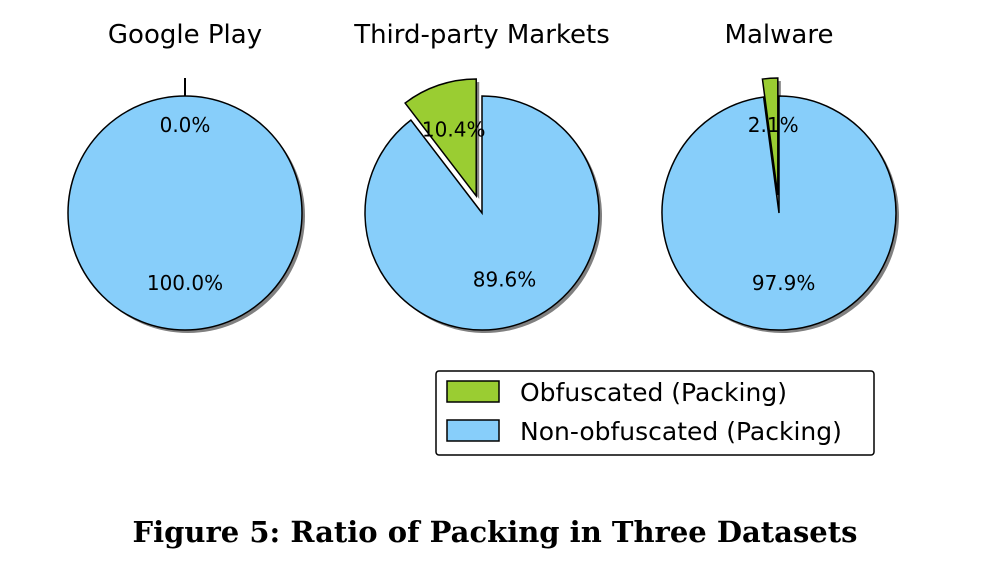 The height and width of the screenshot is (571, 990). What do you see at coordinates (454, 129) in the screenshot?
I see `pie-slice-label: 10.4%` at bounding box center [454, 129].